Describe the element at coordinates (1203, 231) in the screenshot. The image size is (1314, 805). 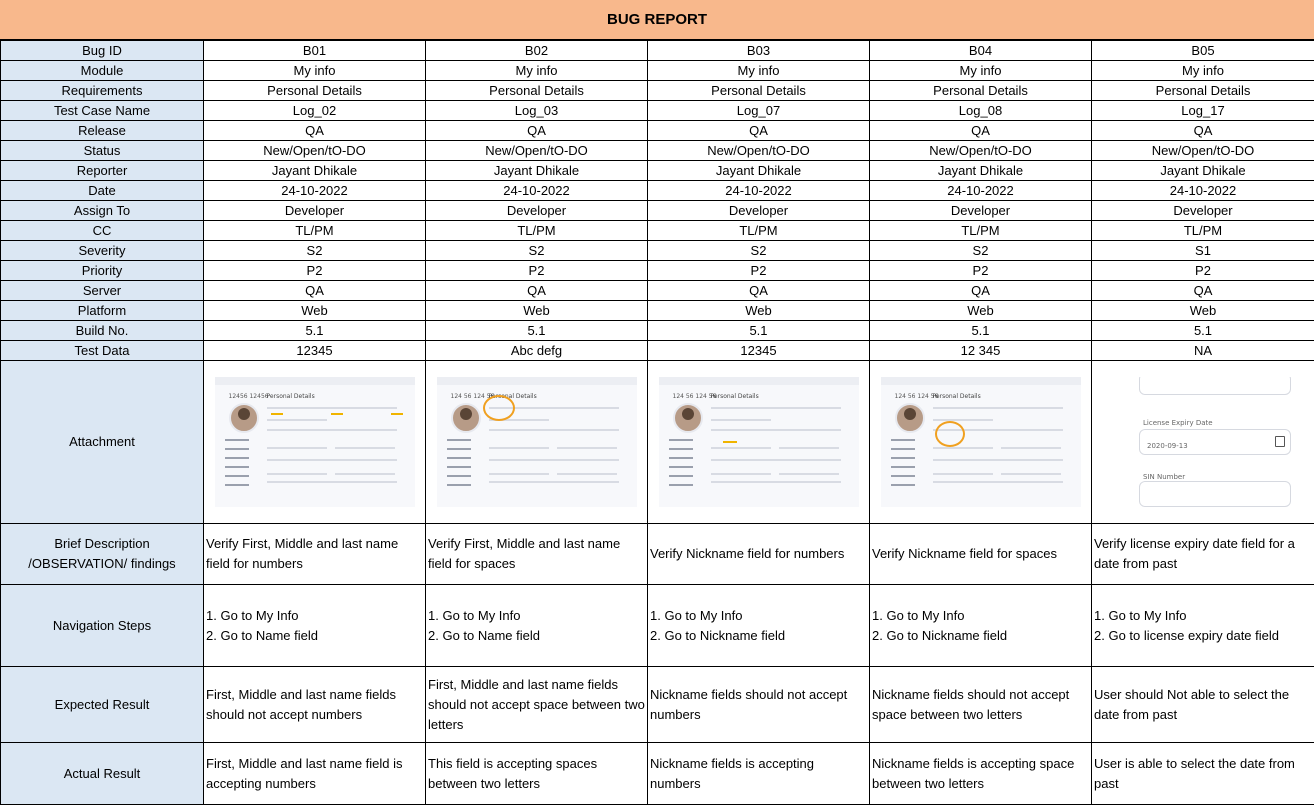
I see `cell-cc-b05: TL/PM` at that location.